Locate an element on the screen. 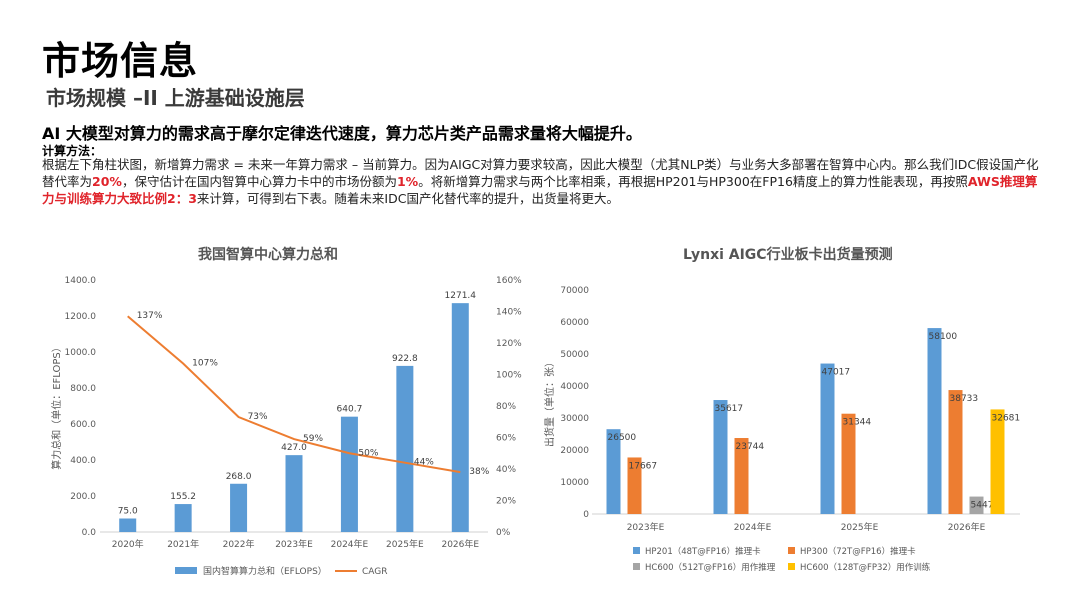 The width and height of the screenshot is (1080, 607). bar-data-label: 922.8 is located at coordinates (405, 359).